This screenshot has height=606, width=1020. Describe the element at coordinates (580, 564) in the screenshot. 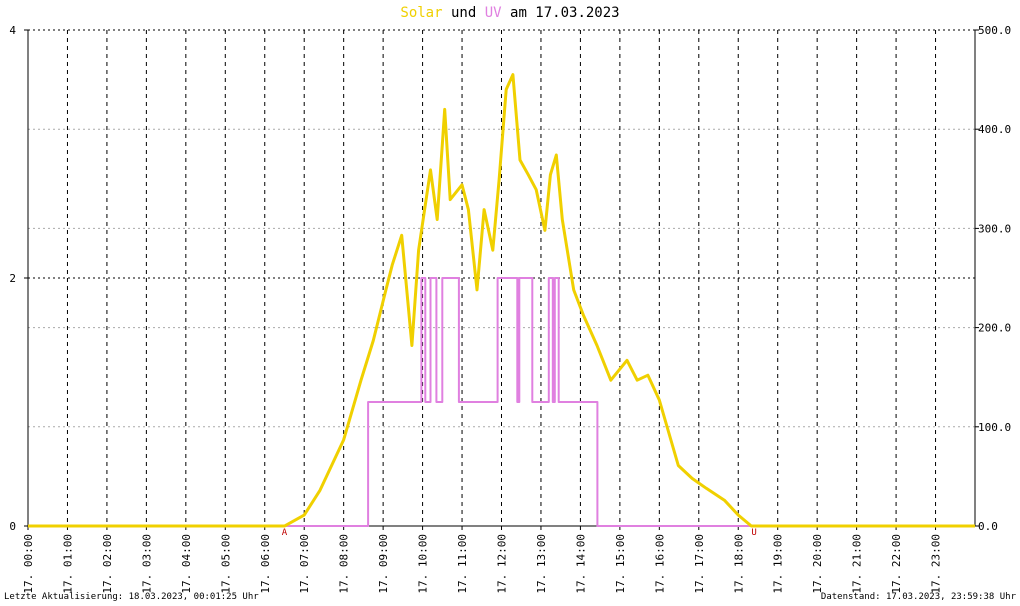

I see `x-tick-label: 17. 14:00` at that location.